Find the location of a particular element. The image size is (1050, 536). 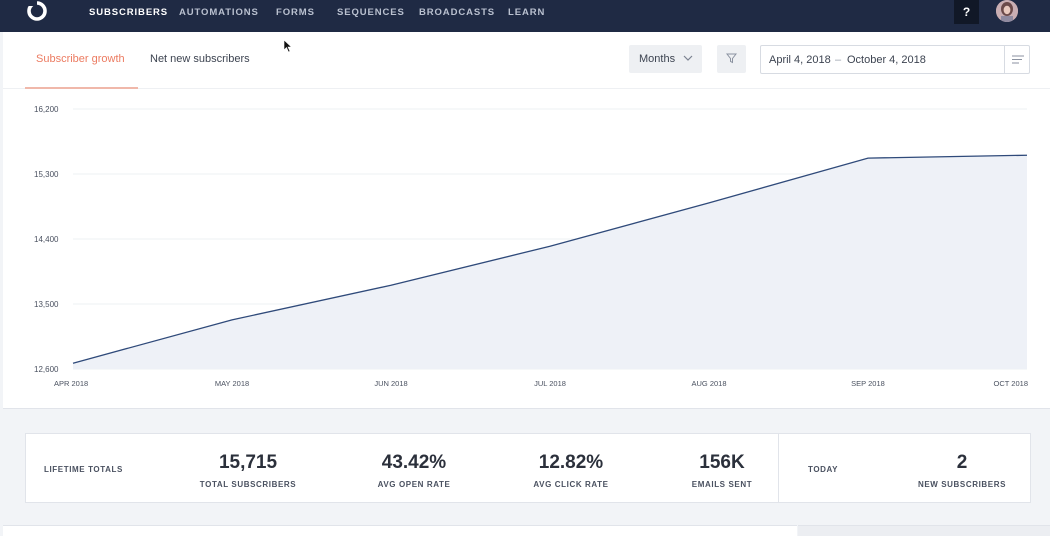

tab-subscriber-growth: Subscriber growth is located at coordinates (80, 59).